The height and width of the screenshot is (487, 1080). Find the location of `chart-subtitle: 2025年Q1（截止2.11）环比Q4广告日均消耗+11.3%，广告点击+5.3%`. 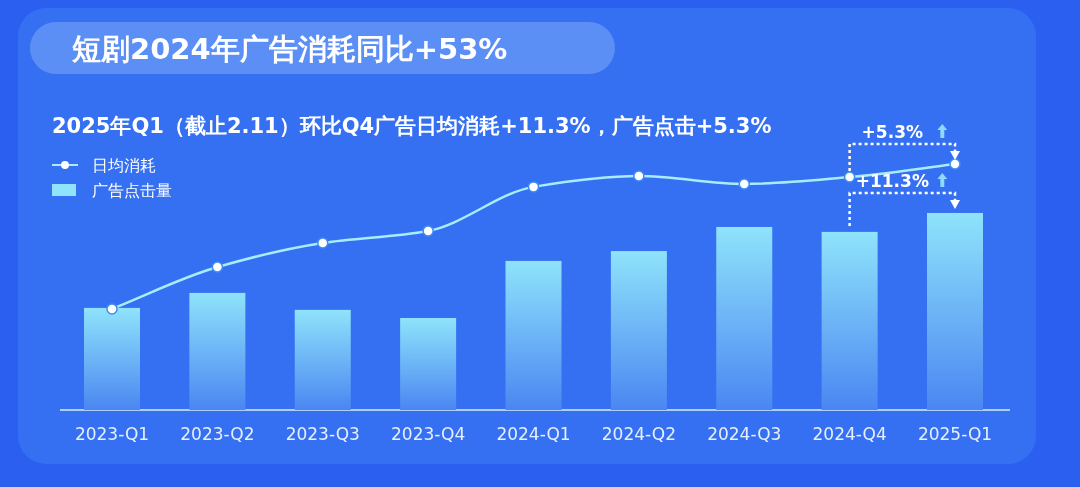

chart-subtitle: 2025年Q1（截止2.11）环比Q4广告日均消耗+11.3%，广告点击+5.3% is located at coordinates (412, 126).